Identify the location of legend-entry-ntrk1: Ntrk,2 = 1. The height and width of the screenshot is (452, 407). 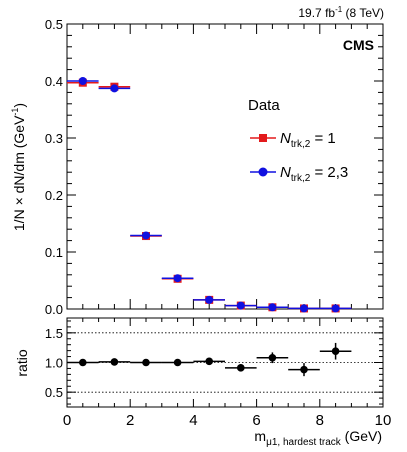
(293, 140).